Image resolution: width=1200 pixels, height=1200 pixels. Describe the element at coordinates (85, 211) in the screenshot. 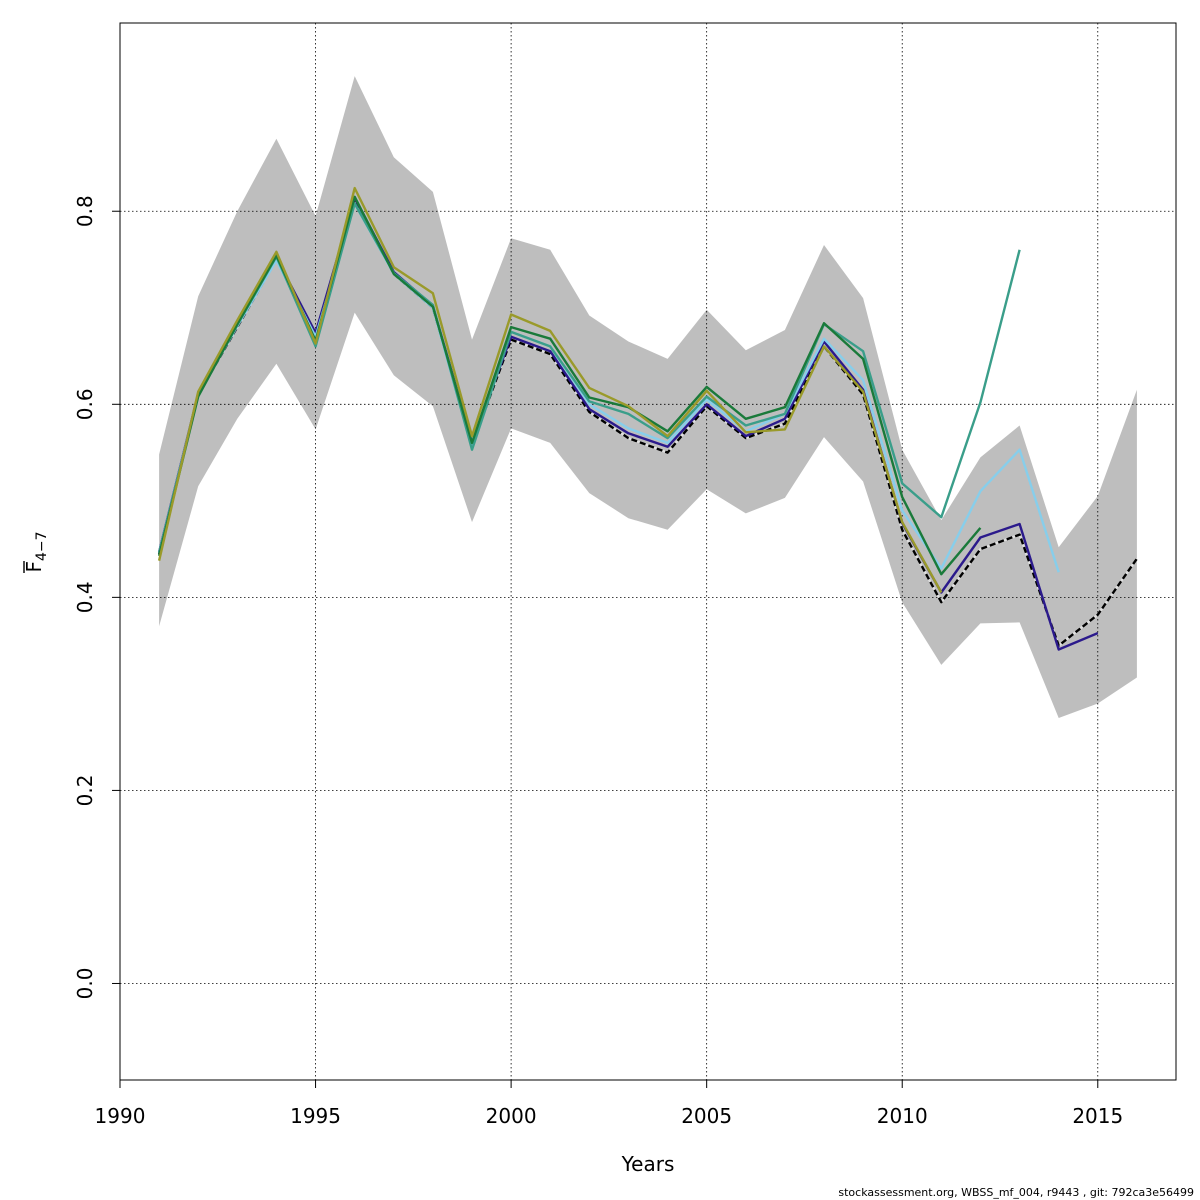

I see `y-tick-label: 0.8` at that location.